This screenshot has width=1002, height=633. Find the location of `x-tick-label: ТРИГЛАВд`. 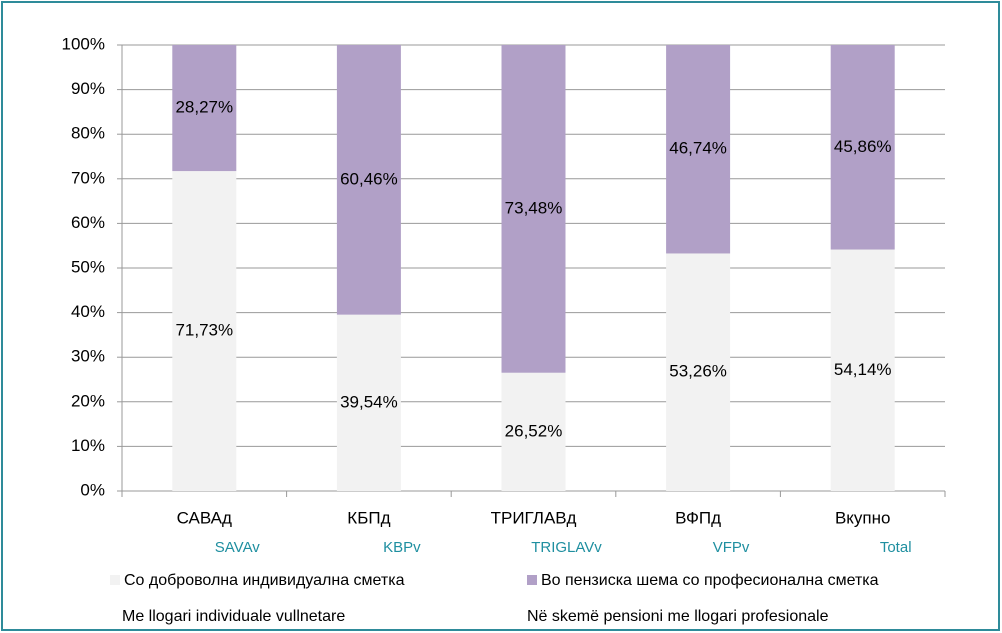

x-tick-label: ТРИГЛАВд is located at coordinates (534, 517).